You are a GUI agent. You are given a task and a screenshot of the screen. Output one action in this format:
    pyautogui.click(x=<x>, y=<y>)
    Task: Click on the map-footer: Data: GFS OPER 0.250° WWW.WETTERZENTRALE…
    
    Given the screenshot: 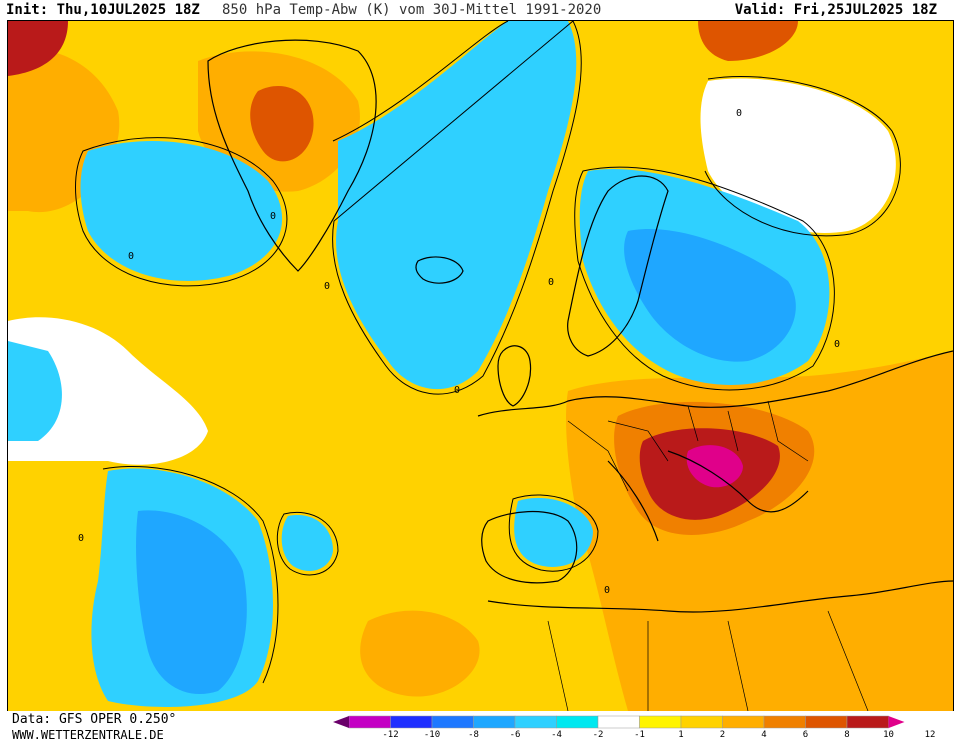 What is the action you would take?
    pyautogui.click(x=479, y=726)
    